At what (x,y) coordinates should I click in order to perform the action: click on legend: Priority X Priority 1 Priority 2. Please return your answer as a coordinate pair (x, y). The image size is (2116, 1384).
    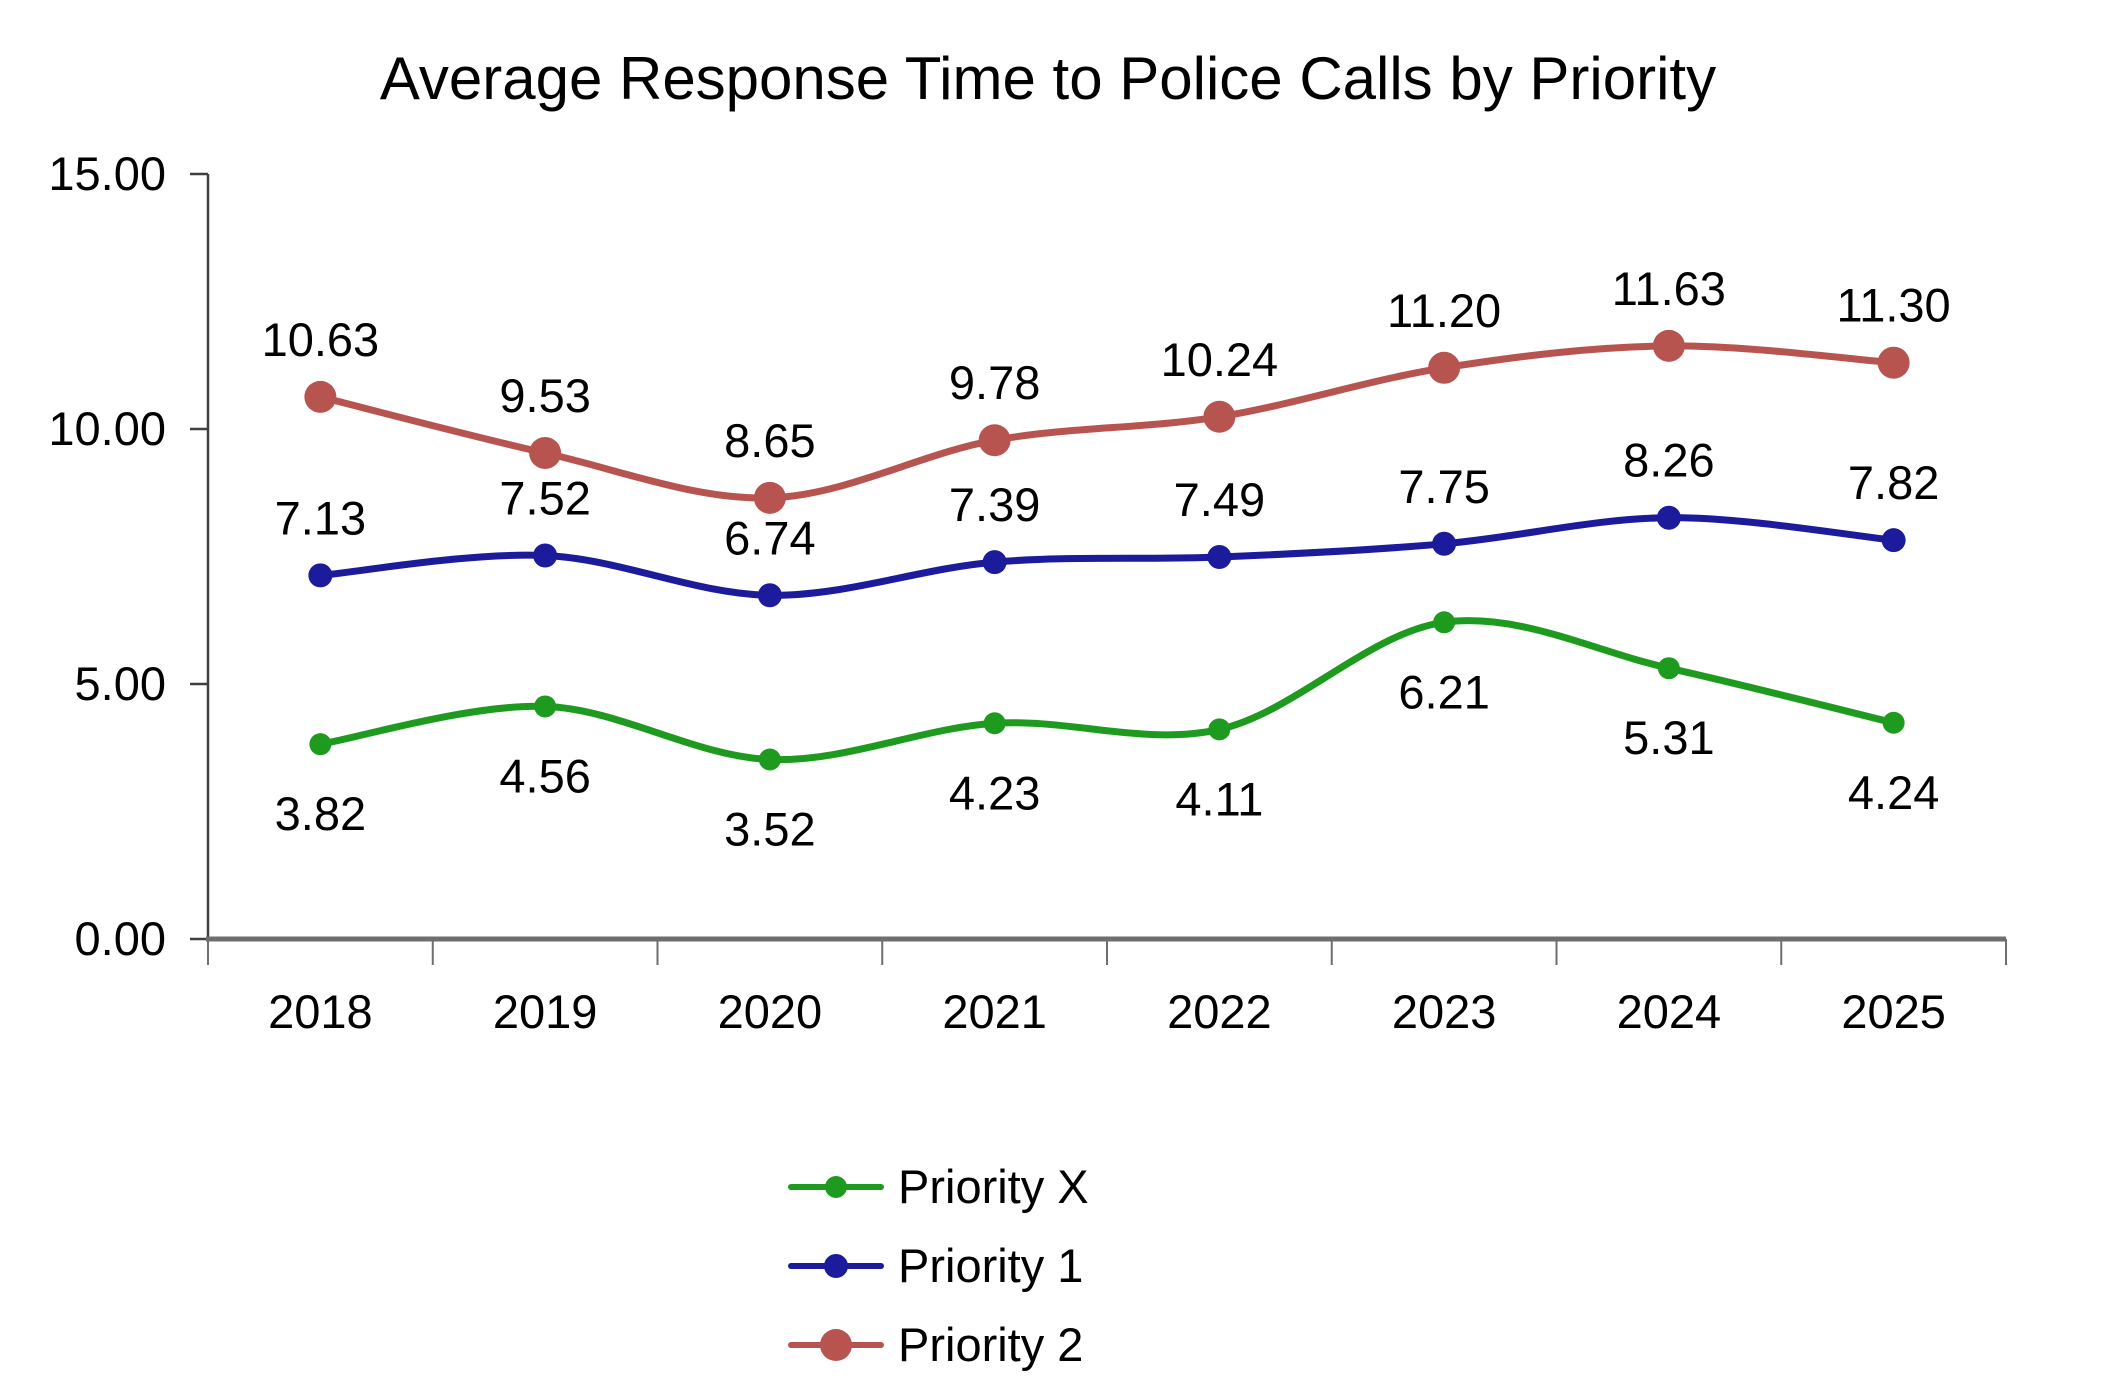
    Looking at the image, I should click on (938, 1265).